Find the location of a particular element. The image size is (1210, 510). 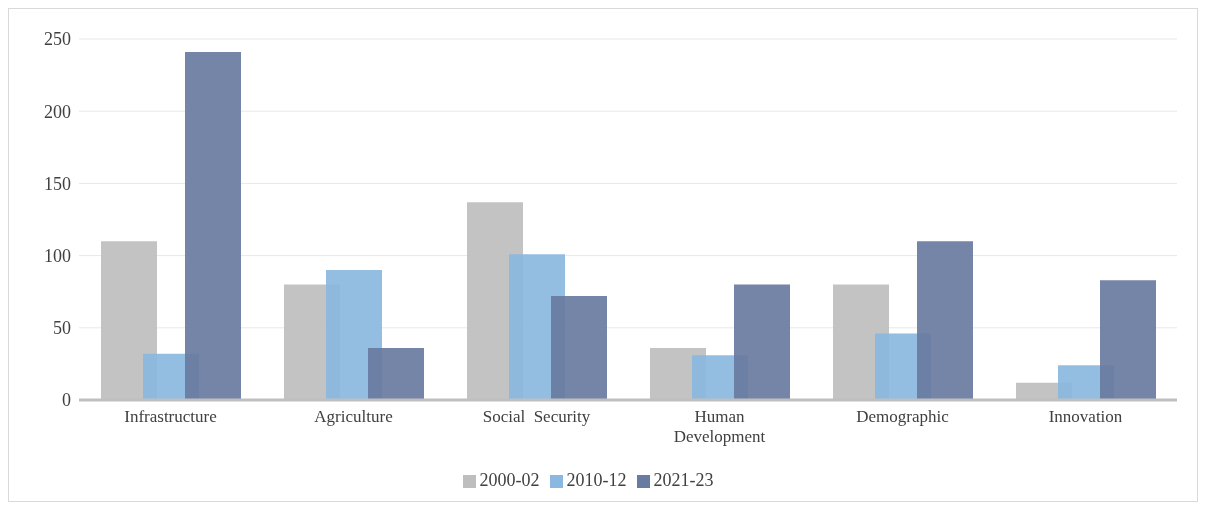

y-tick-label: 200 is located at coordinates (57, 111).